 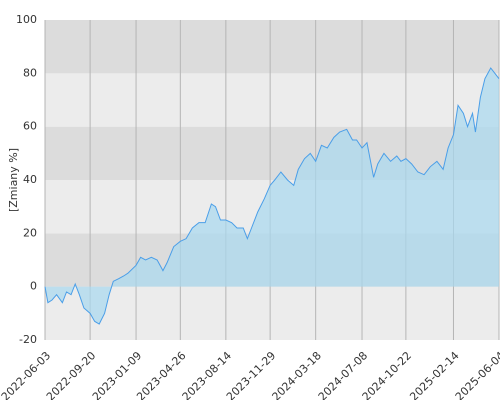 What do you see at coordinates (297, 374) in the screenshot?
I see `x-tick-label: 2024-03-18` at bounding box center [297, 374].